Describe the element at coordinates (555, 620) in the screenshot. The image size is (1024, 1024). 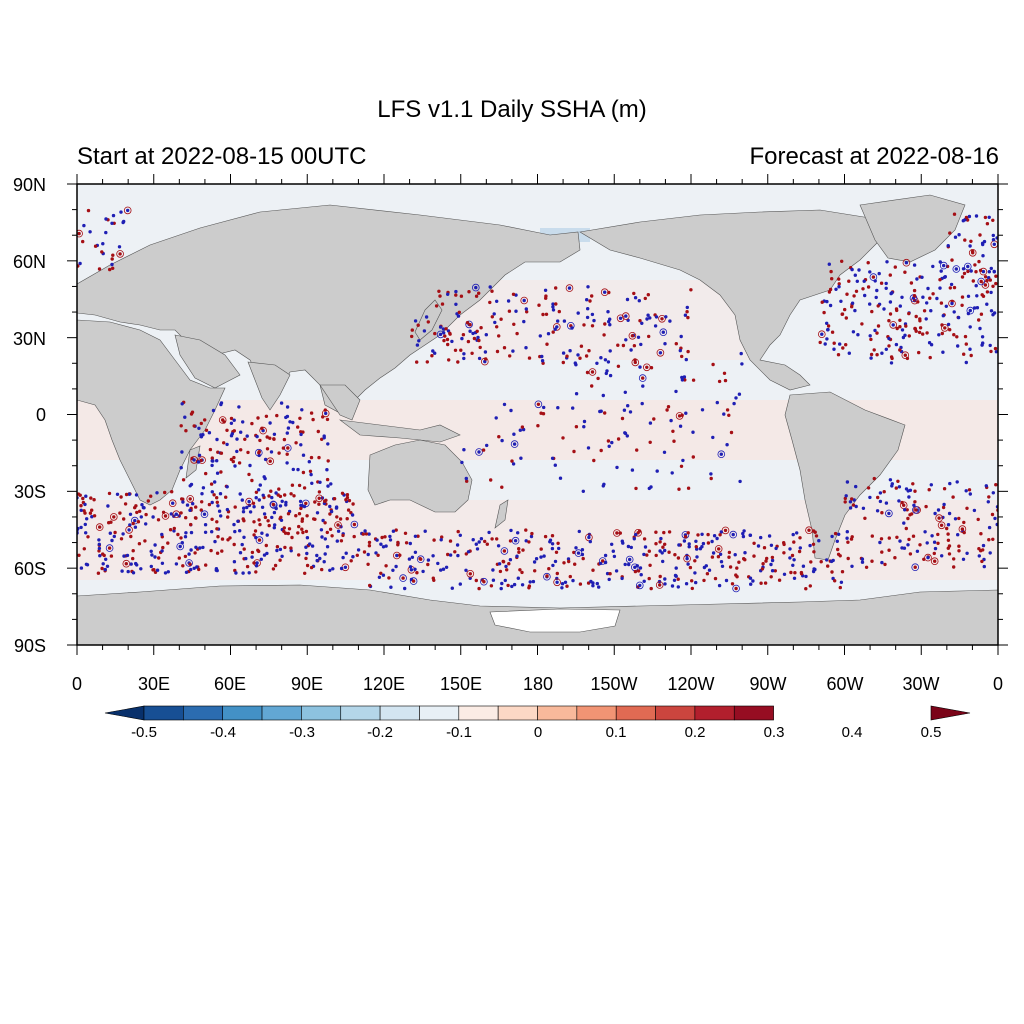
I see `ice-shelf-ross` at that location.